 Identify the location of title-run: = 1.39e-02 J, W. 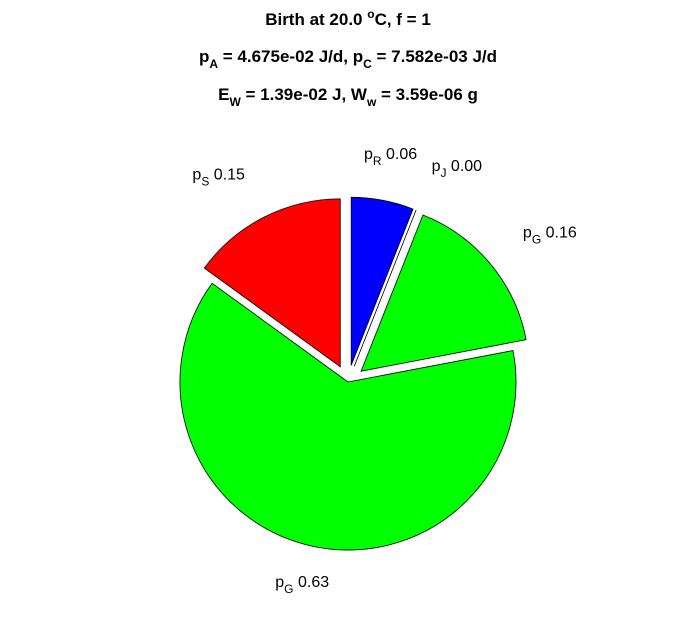
(304, 94).